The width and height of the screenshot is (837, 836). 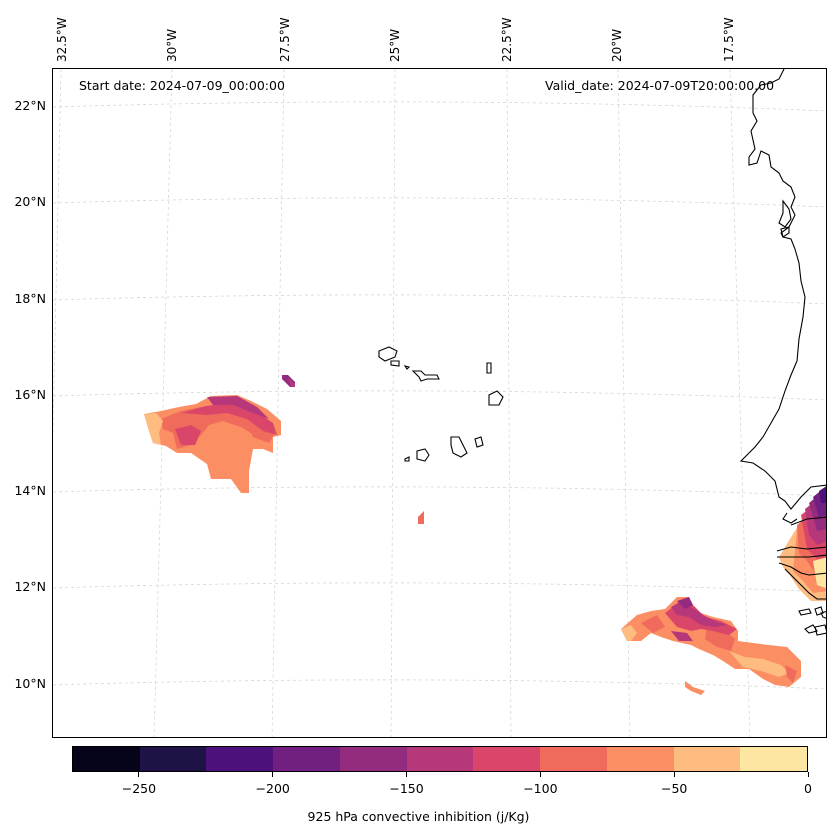 What do you see at coordinates (674, 788) in the screenshot?
I see `colorbar-tick-label-4: −50` at bounding box center [674, 788].